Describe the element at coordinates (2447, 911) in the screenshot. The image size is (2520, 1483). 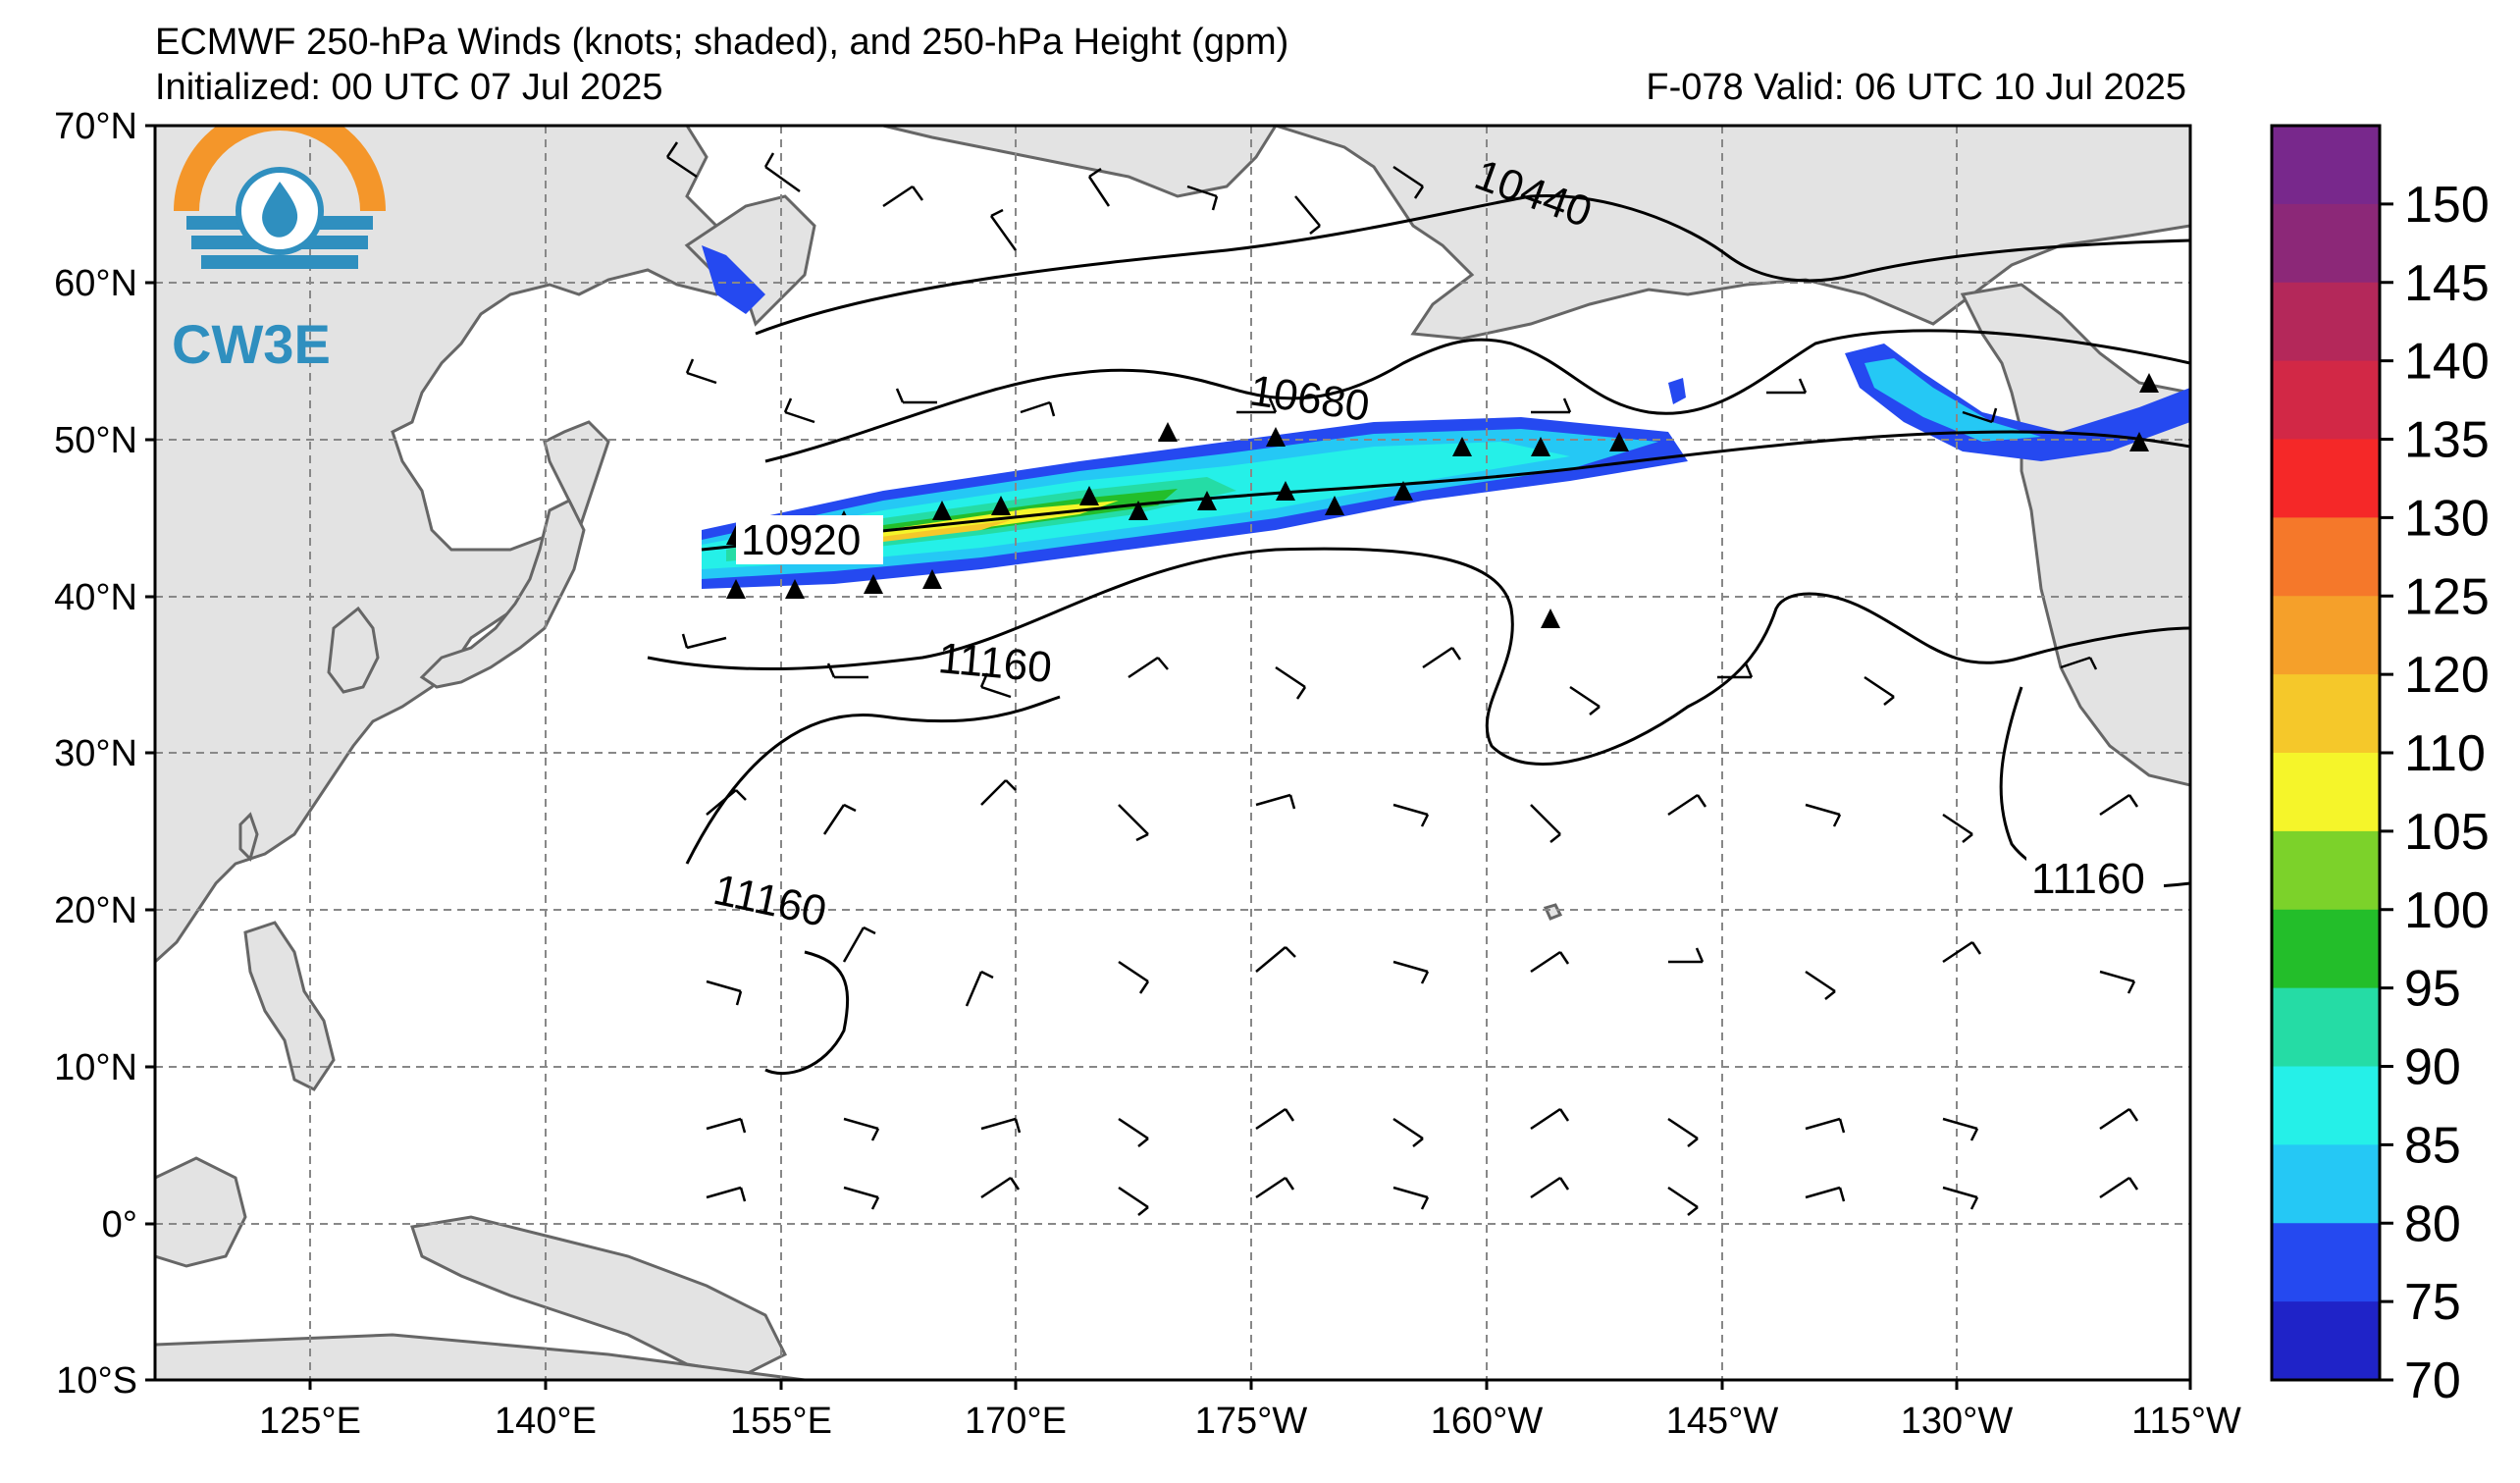
I see `colorbar-tick-label: 100` at that location.